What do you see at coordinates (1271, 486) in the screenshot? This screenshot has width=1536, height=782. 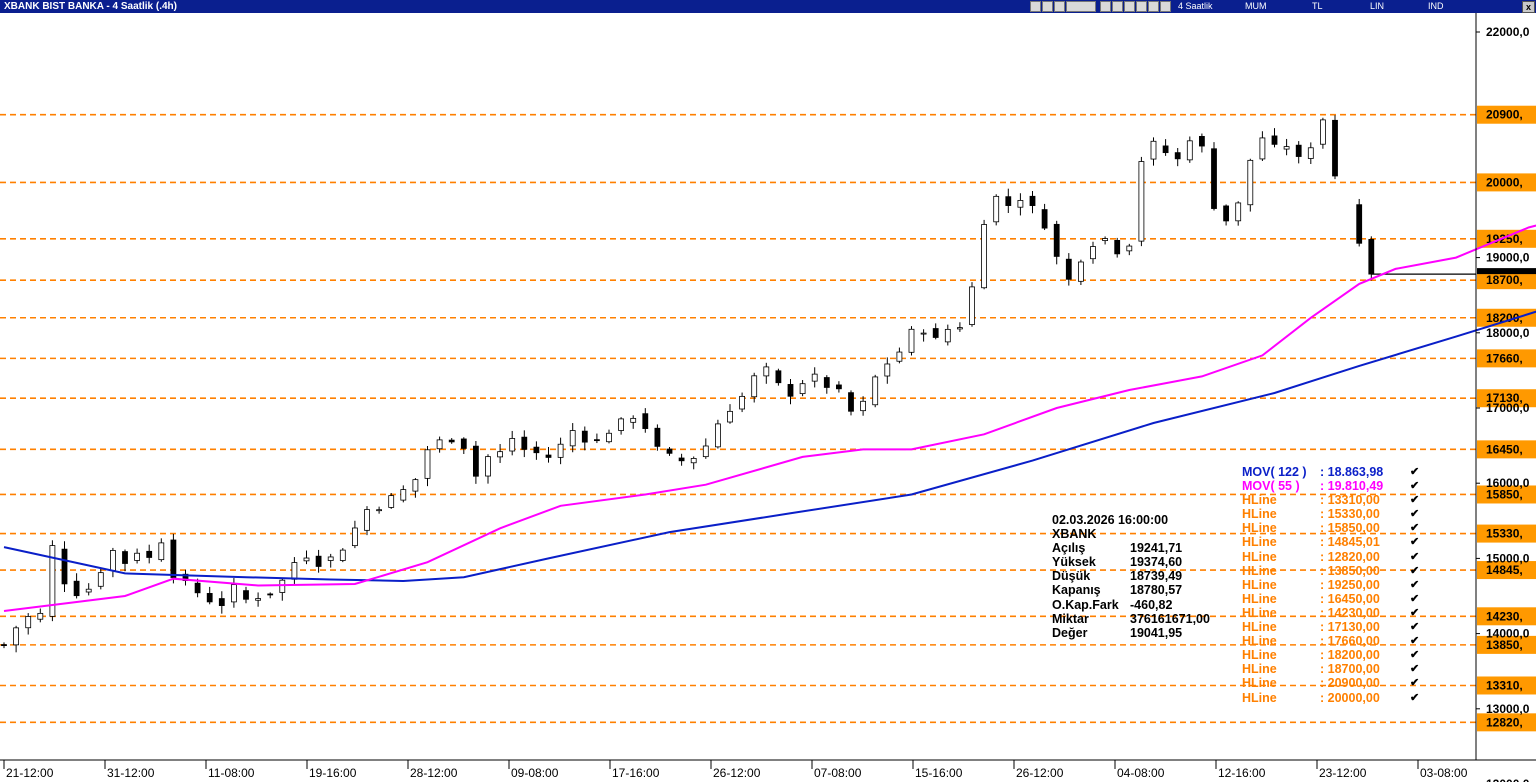 I see `legend-name: MOV( 55 )` at bounding box center [1271, 486].